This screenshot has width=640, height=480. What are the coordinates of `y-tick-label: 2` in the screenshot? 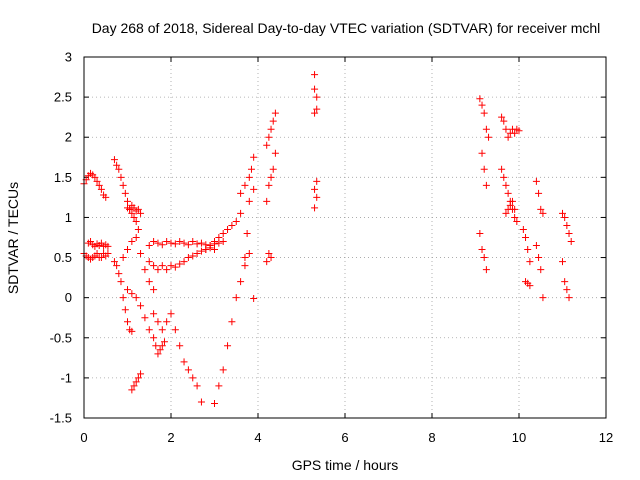 It's located at (68, 137).